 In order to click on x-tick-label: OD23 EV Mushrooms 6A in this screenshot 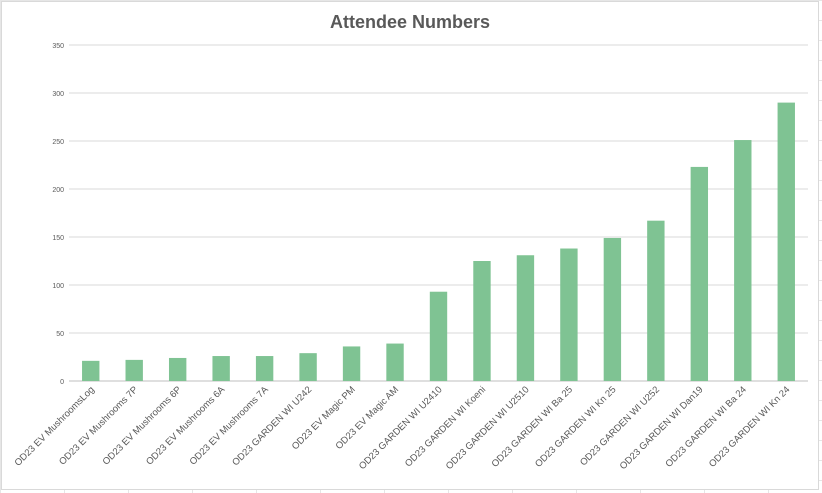, I will do `click(186, 426)`.